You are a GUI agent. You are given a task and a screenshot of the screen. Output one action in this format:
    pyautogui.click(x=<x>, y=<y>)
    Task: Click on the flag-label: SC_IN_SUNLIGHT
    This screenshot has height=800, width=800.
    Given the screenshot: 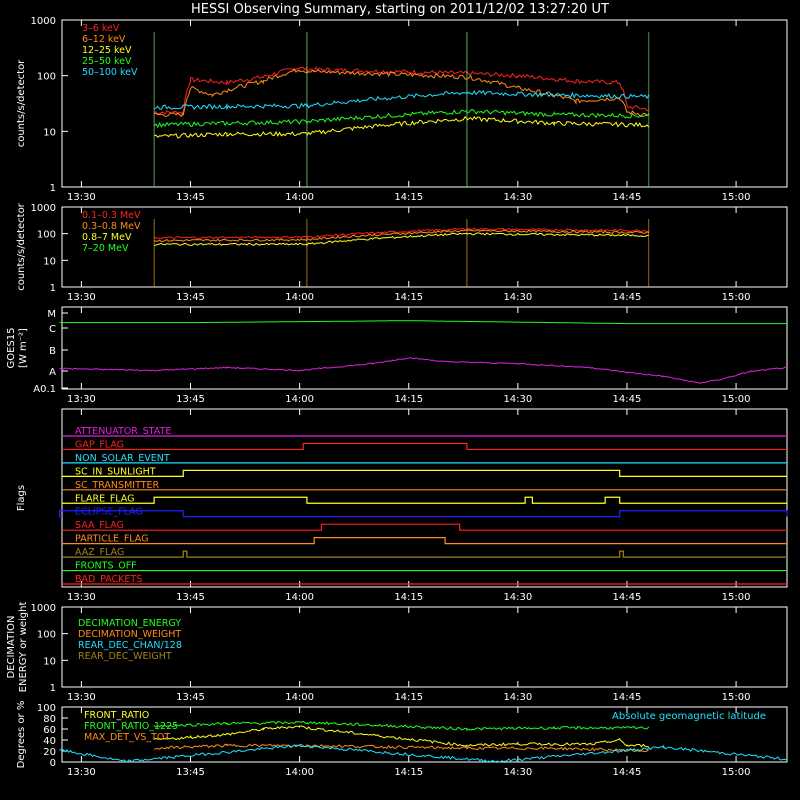 What is the action you would take?
    pyautogui.click(x=115, y=471)
    